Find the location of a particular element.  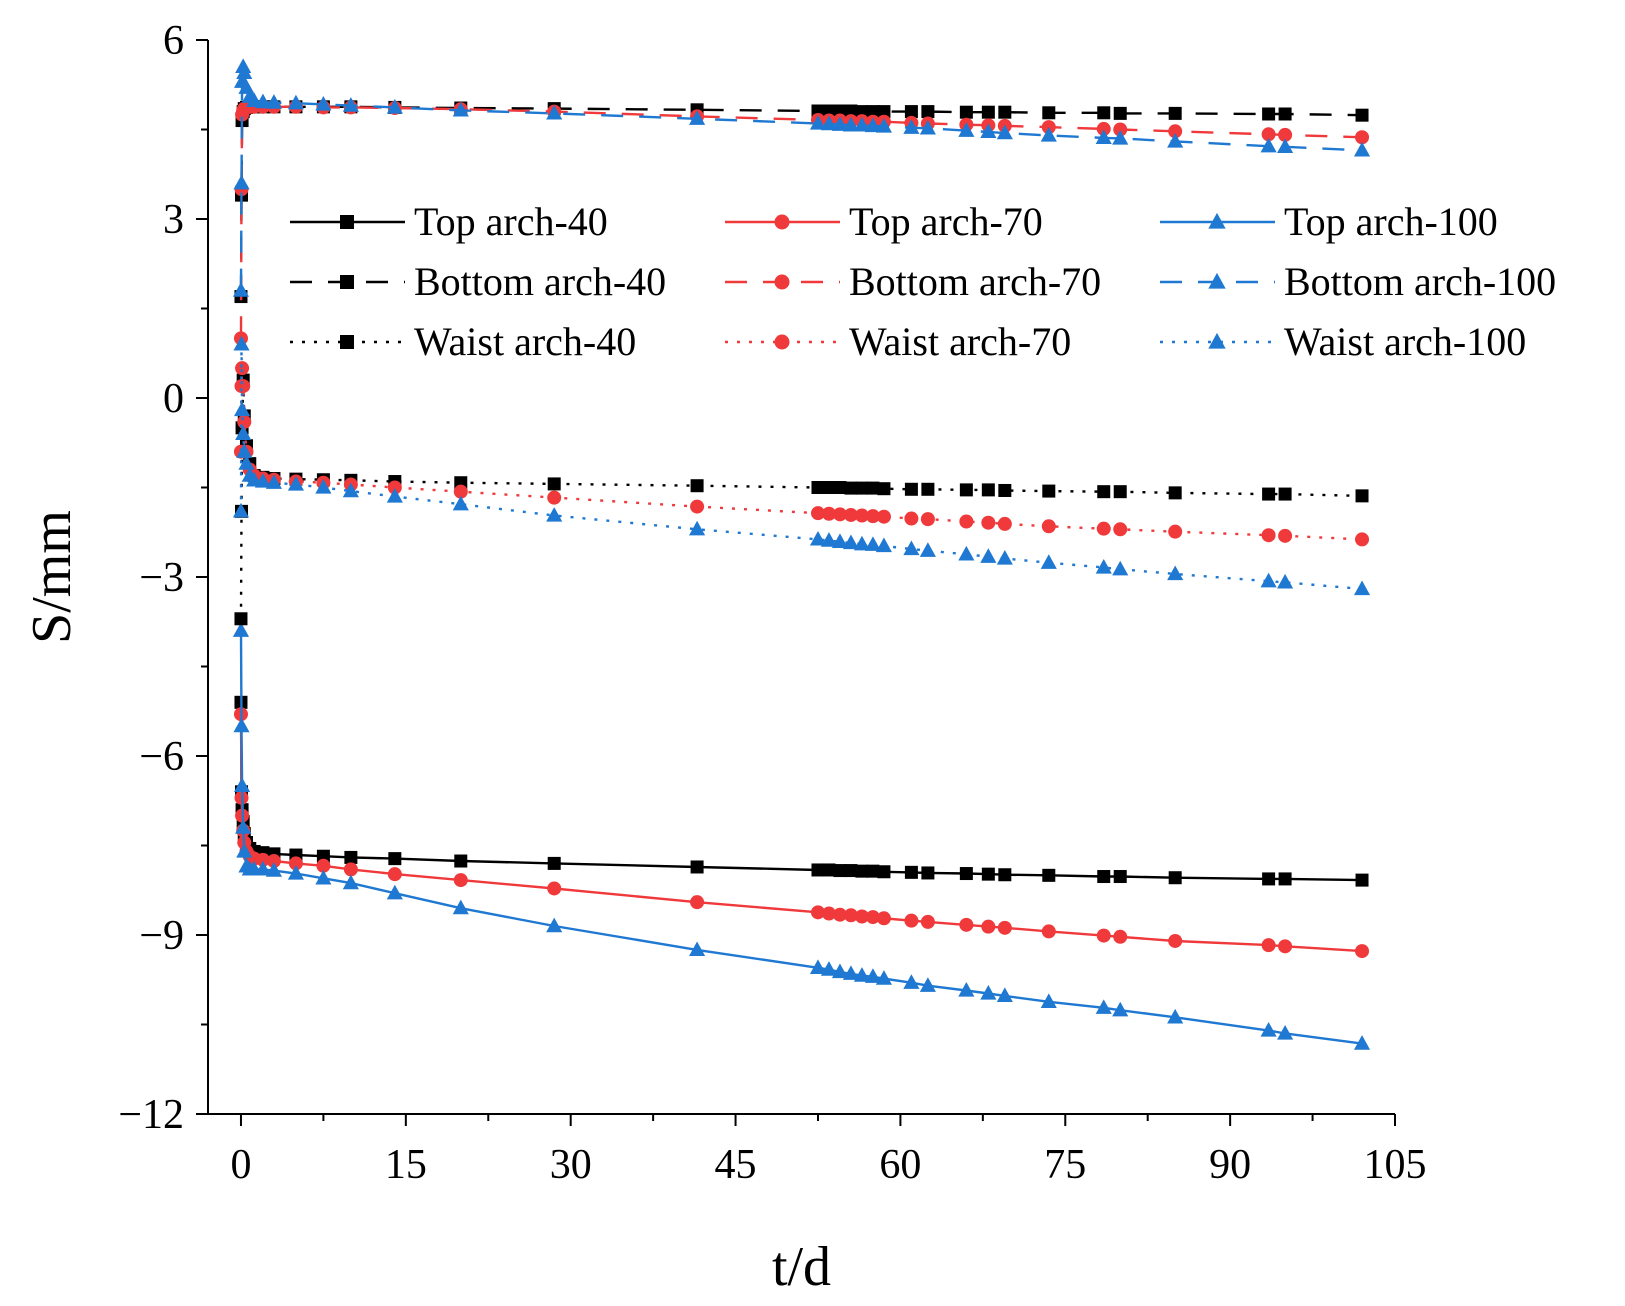

legend-label: Waist arch-70 is located at coordinates (960, 341).